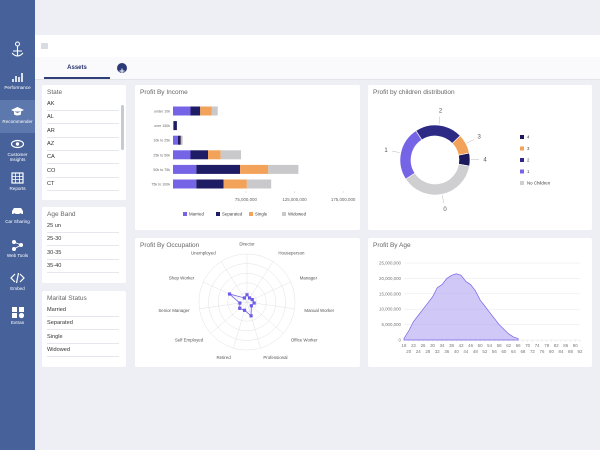 Image resolution: width=600 pixels, height=450 pixels. What do you see at coordinates (317, 68) in the screenshot?
I see `tab-bar: Assets` at bounding box center [317, 68].